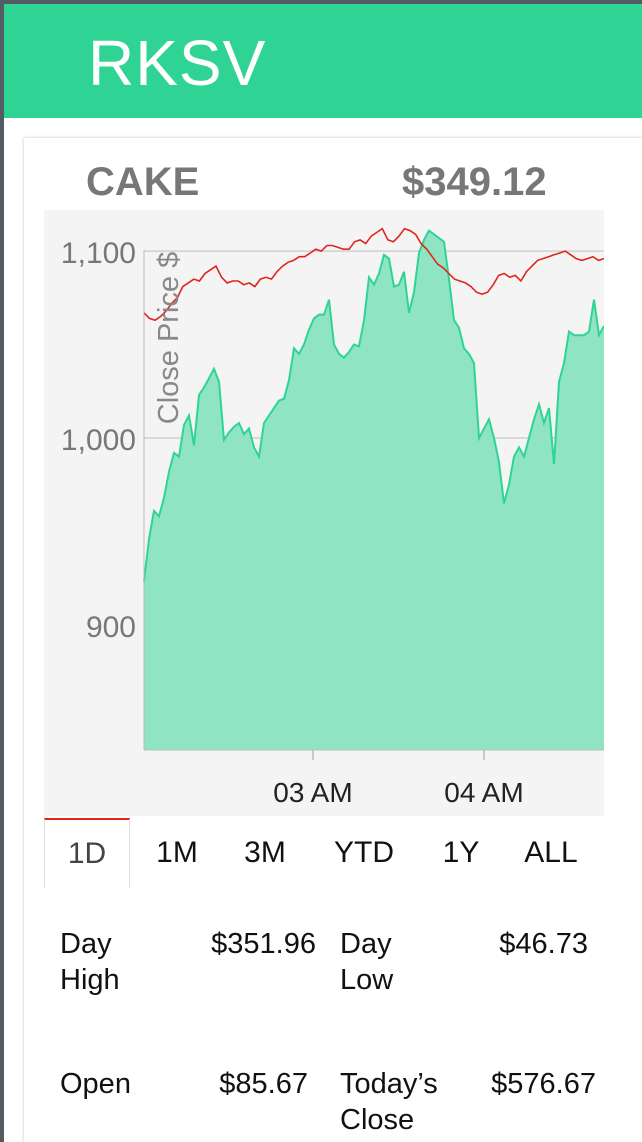  Describe the element at coordinates (177, 852) in the screenshot. I see `range-tab-1m: 1M` at that location.